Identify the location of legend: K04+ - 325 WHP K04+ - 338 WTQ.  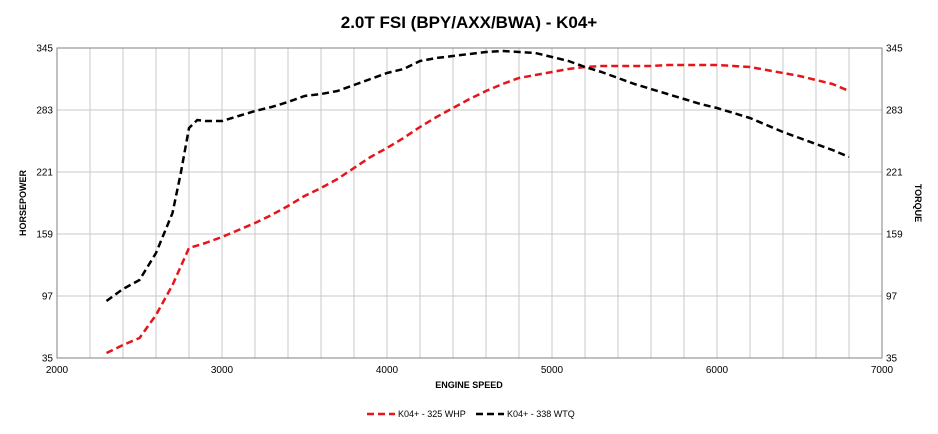
(471, 414).